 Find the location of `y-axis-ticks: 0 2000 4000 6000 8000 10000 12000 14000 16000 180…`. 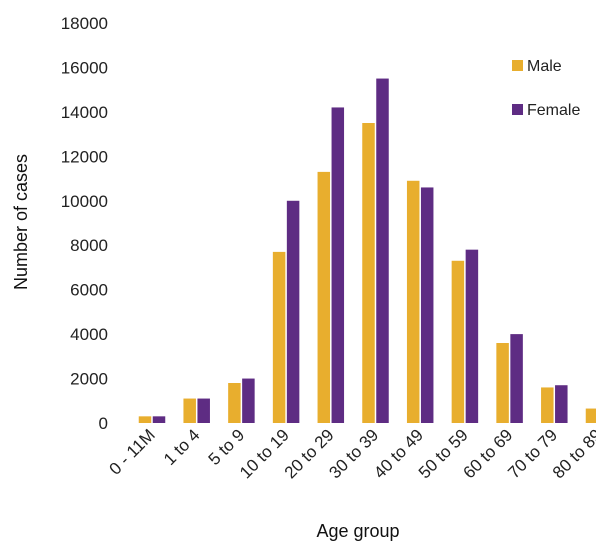

y-axis-ticks: 0 2000 4000 6000 8000 10000 12000 14000 16000 180… is located at coordinates (84, 223).